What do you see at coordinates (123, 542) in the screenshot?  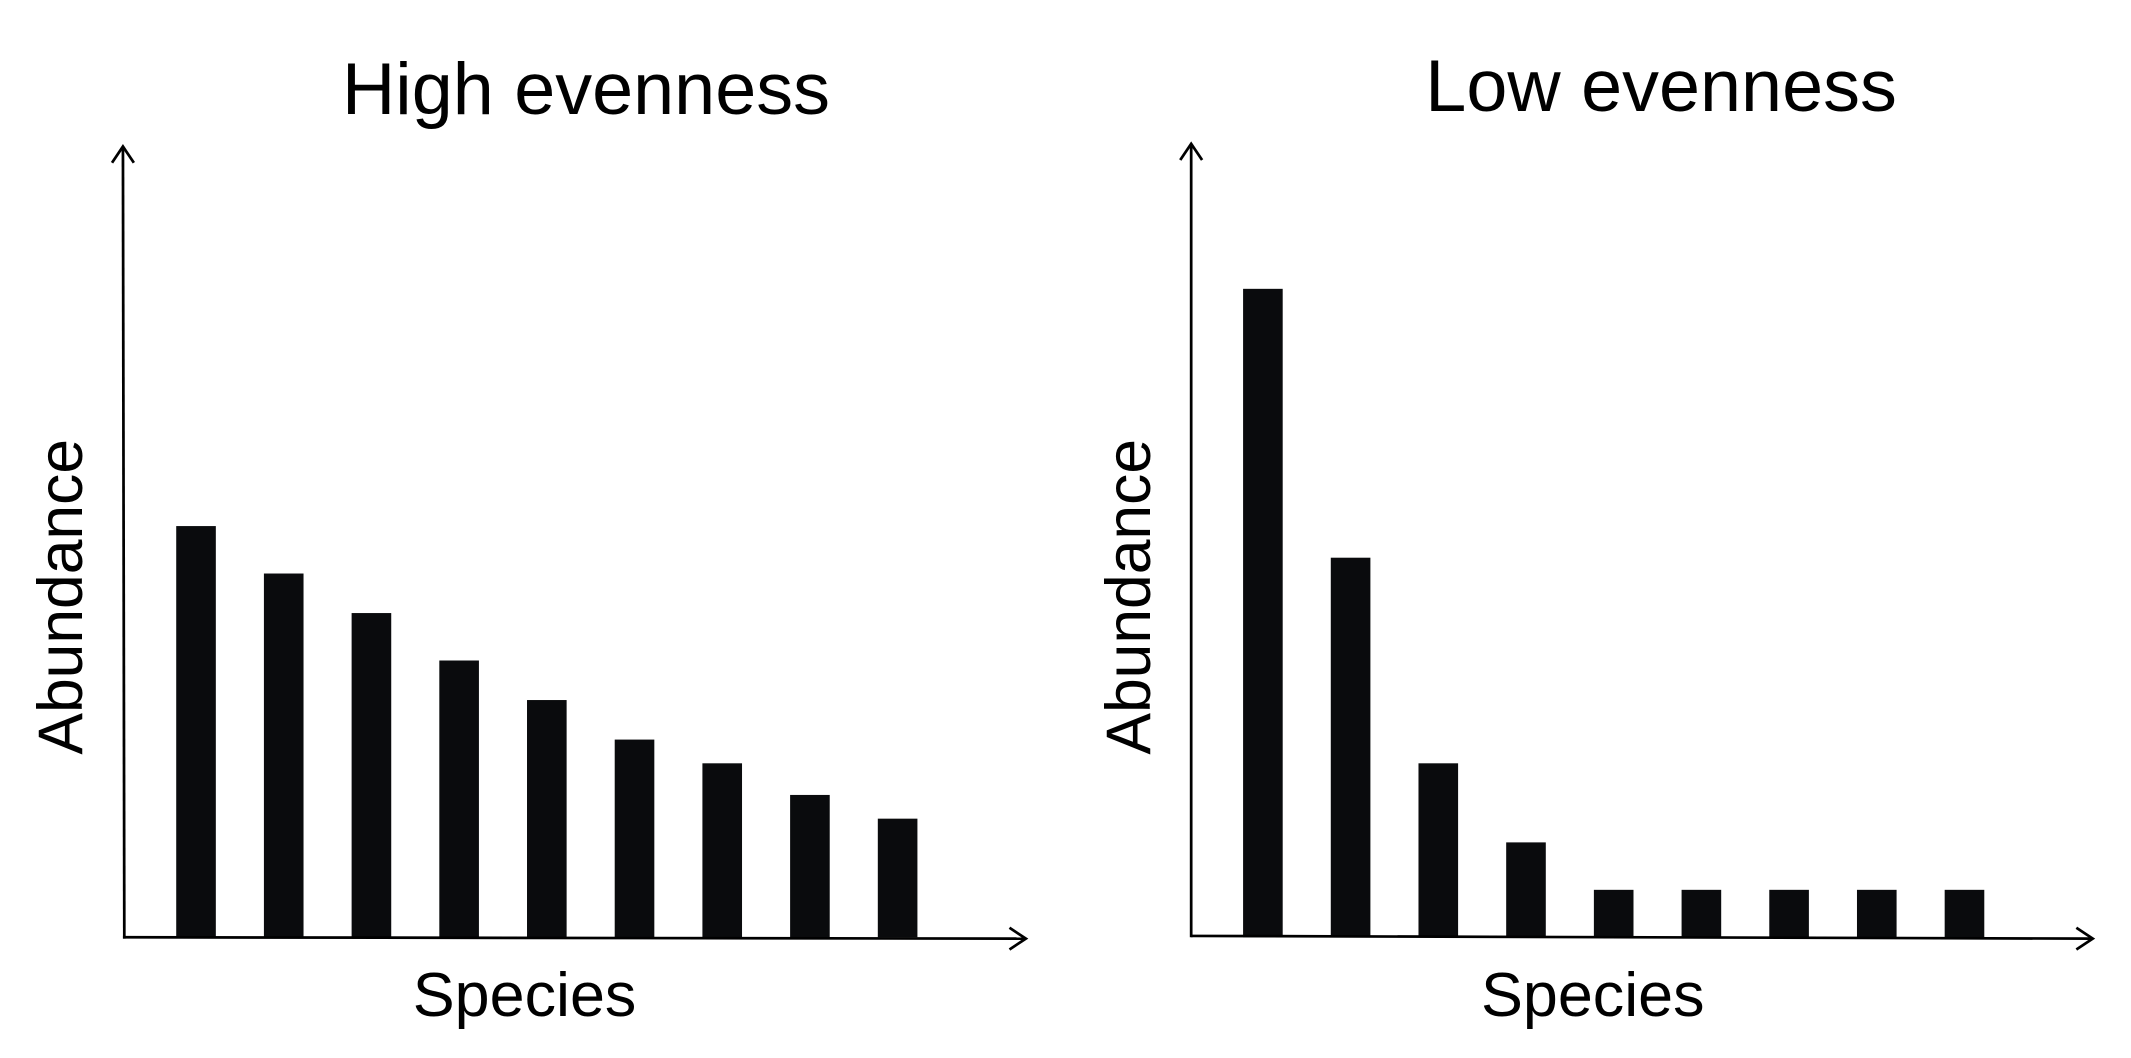 I see `y-axis` at bounding box center [123, 542].